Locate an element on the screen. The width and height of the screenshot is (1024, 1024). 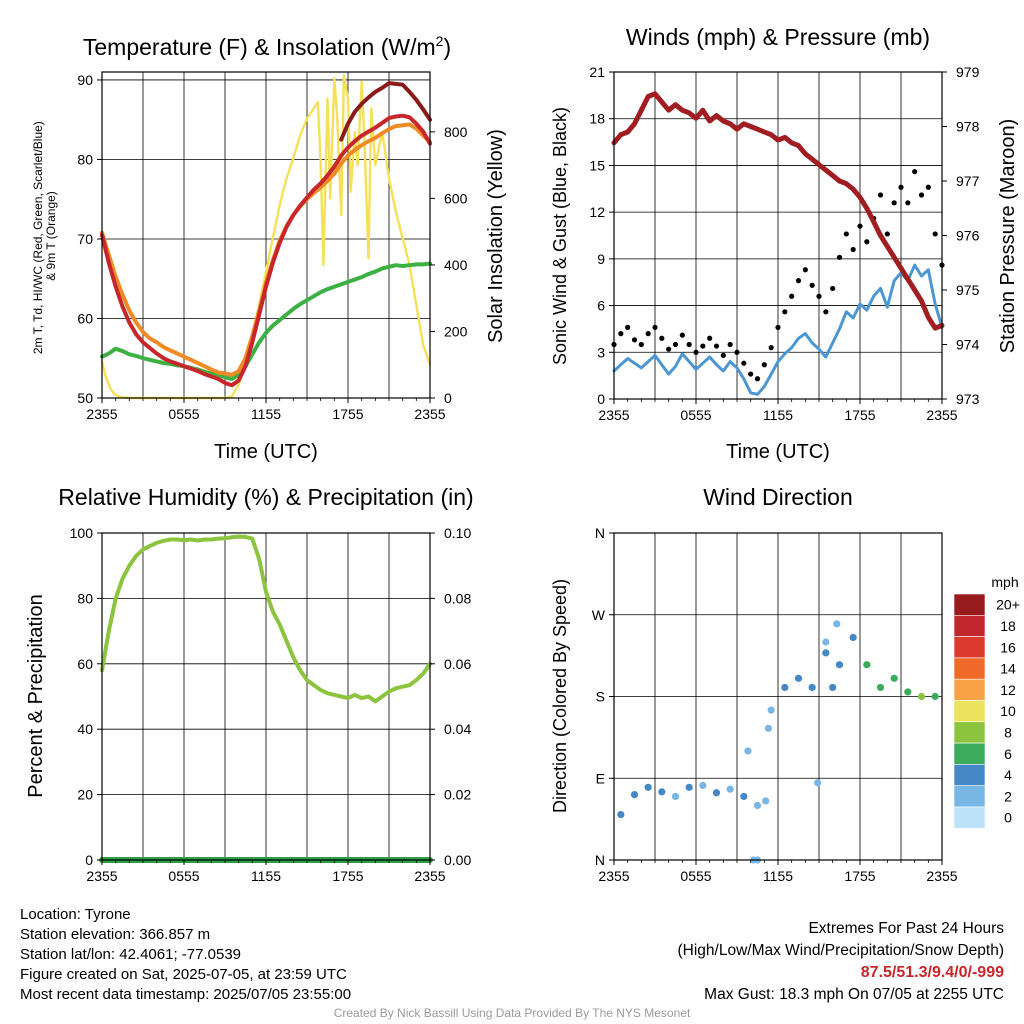
wind-ytick-label: 9 is located at coordinates (601, 259).